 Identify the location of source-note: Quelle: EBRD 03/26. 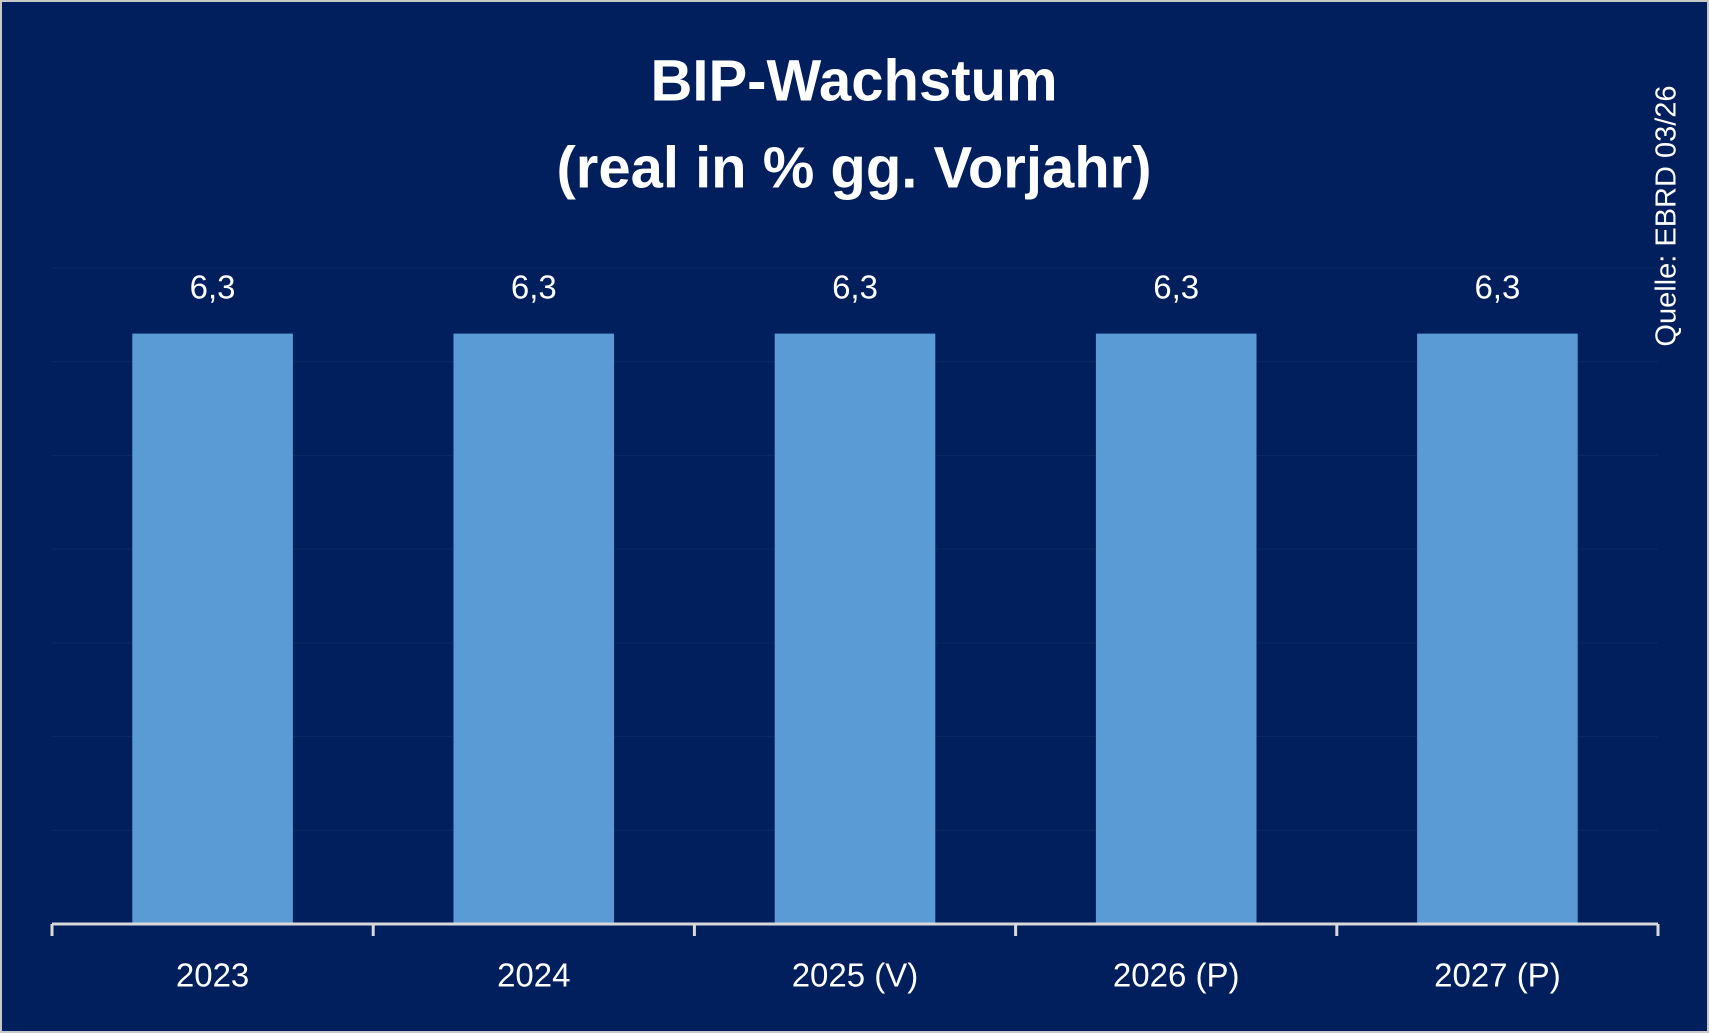
(1667, 215).